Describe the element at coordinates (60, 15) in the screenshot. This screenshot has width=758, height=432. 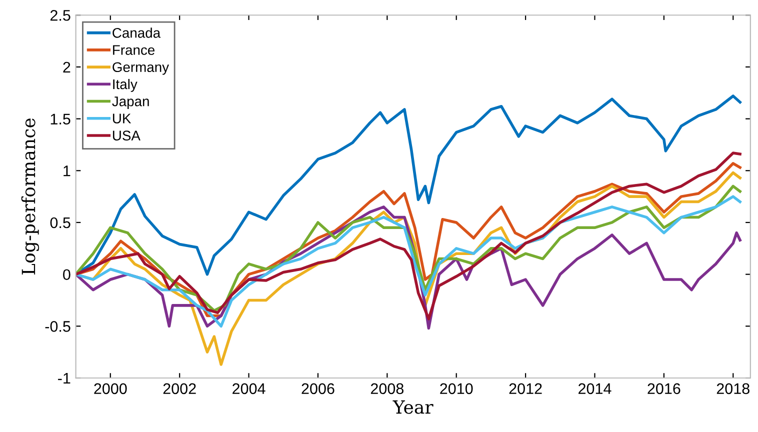
I see `y-tick-label: 2.5` at that location.